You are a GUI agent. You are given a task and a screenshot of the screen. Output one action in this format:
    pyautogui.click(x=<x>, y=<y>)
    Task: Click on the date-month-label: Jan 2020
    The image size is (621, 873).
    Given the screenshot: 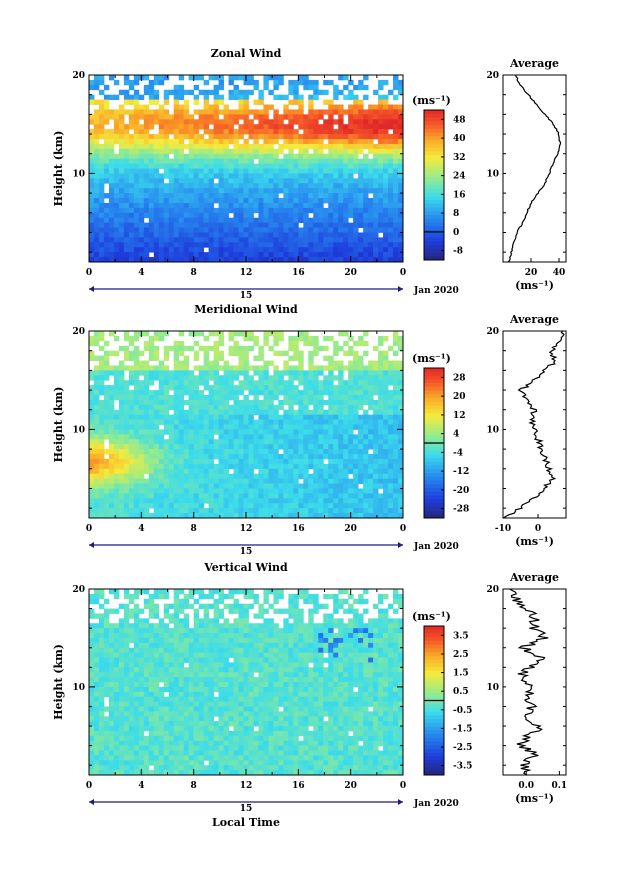 What is the action you would take?
    pyautogui.click(x=436, y=291)
    